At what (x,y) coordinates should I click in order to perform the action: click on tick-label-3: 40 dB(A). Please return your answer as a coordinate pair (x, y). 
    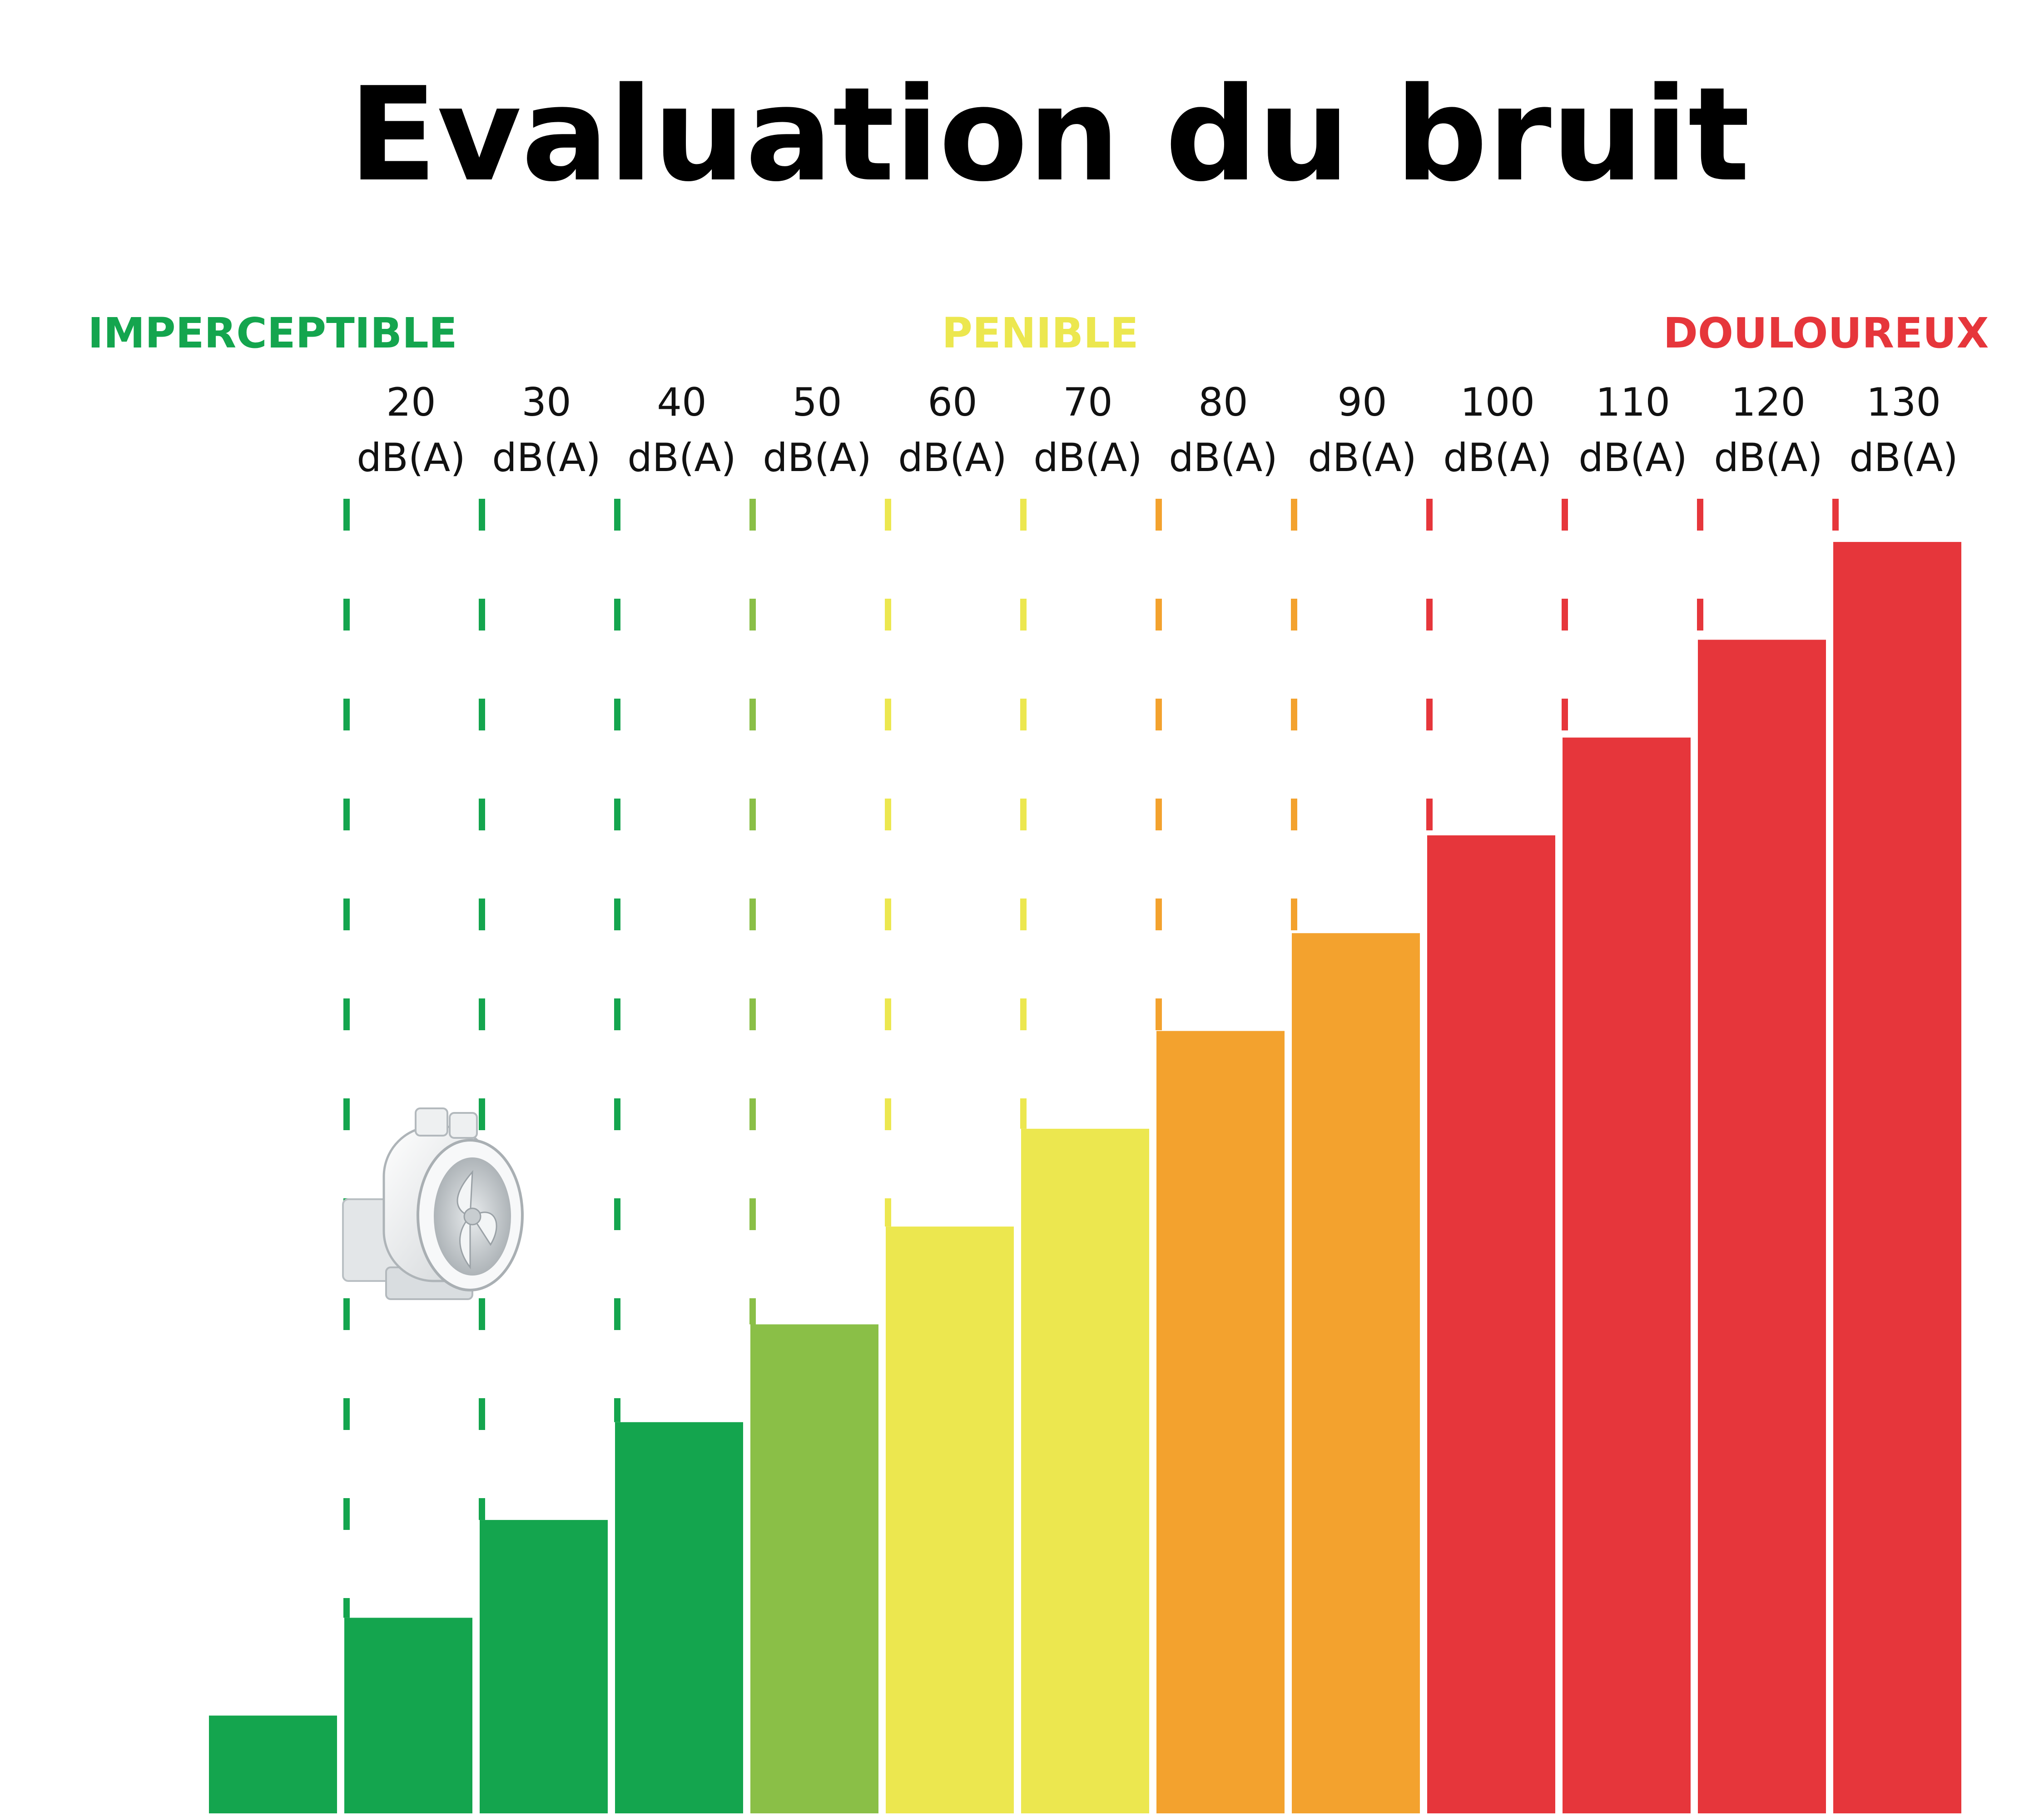
    Looking at the image, I should click on (682, 430).